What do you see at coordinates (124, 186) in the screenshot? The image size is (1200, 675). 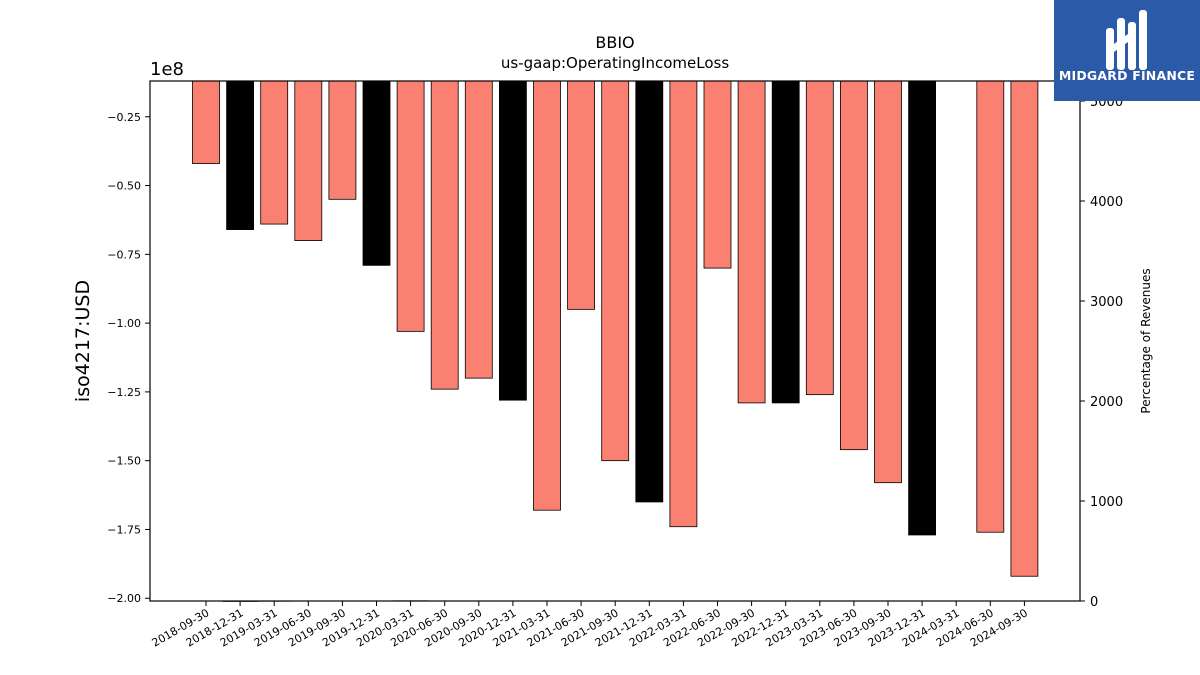 I see `y-tick-label: −0.50` at bounding box center [124, 186].